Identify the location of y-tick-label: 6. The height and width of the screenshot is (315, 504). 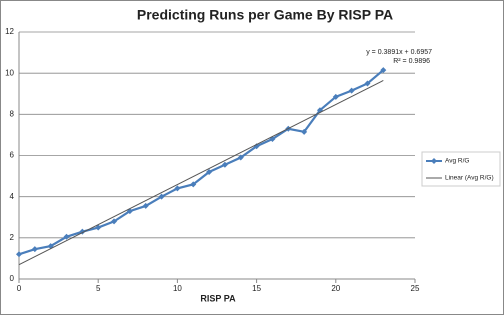
(12, 155).